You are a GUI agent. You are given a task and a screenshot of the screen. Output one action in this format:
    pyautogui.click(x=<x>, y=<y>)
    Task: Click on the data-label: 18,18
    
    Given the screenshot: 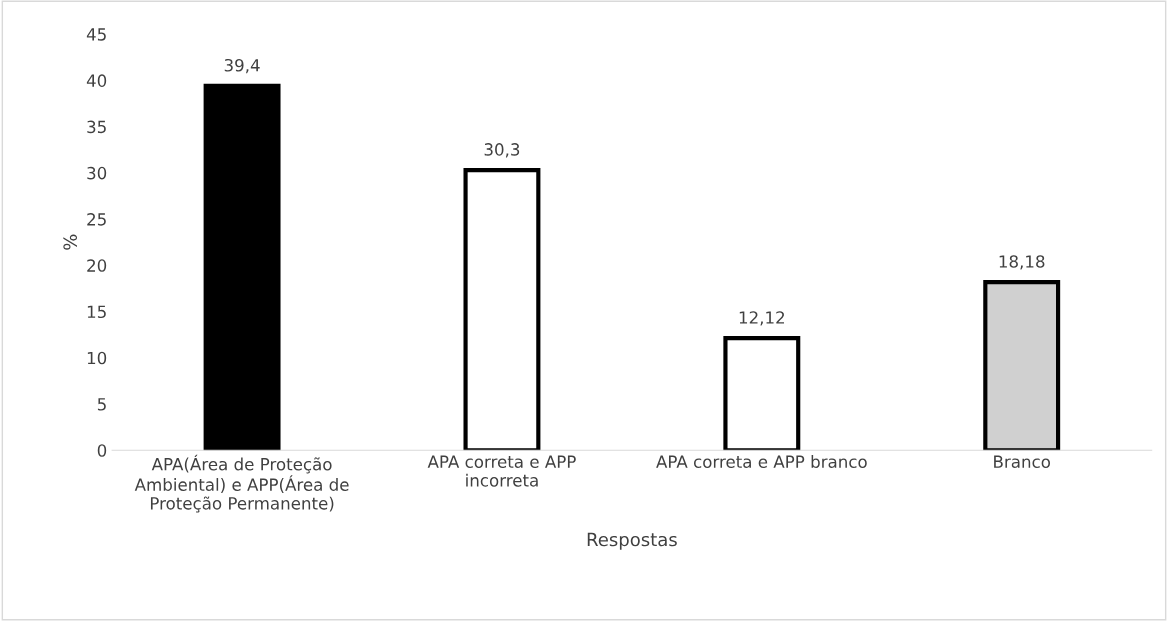 What is the action you would take?
    pyautogui.click(x=1022, y=262)
    